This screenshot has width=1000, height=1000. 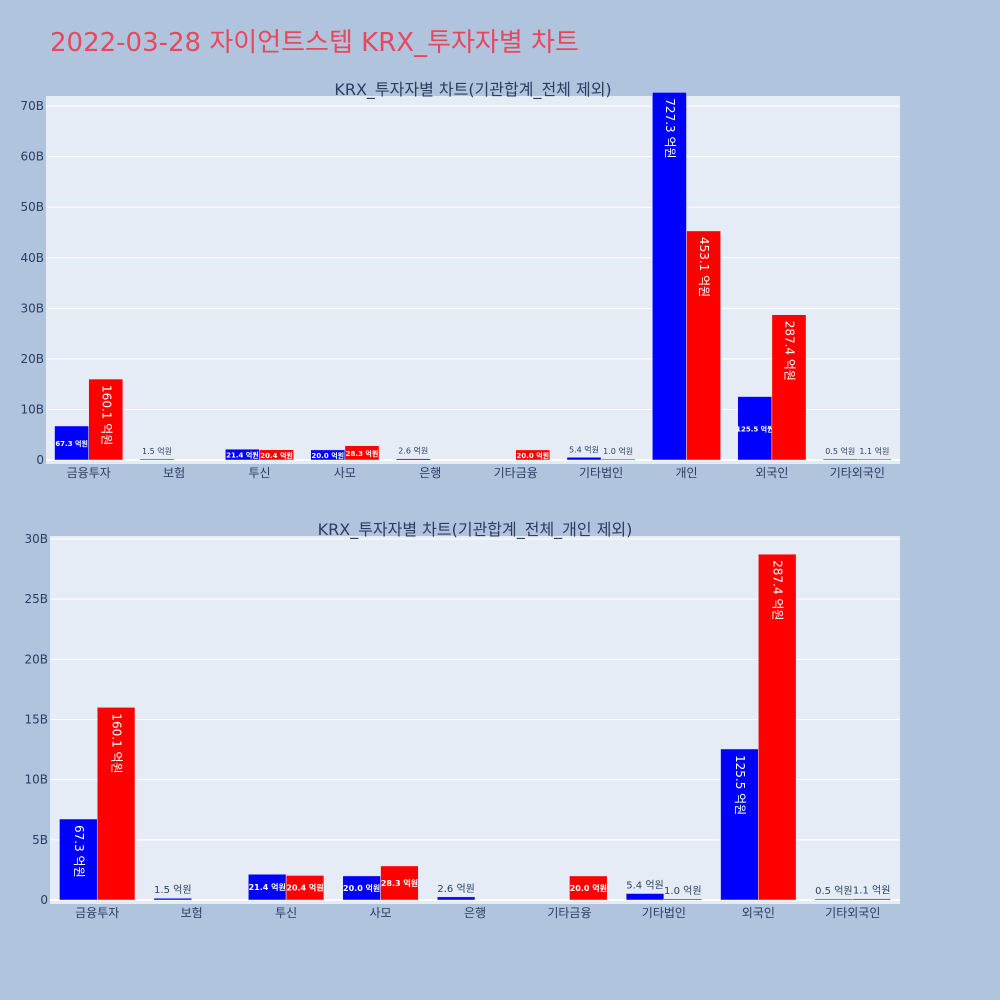 I want to click on y-tick-label: 40B, so click(x=32, y=258).